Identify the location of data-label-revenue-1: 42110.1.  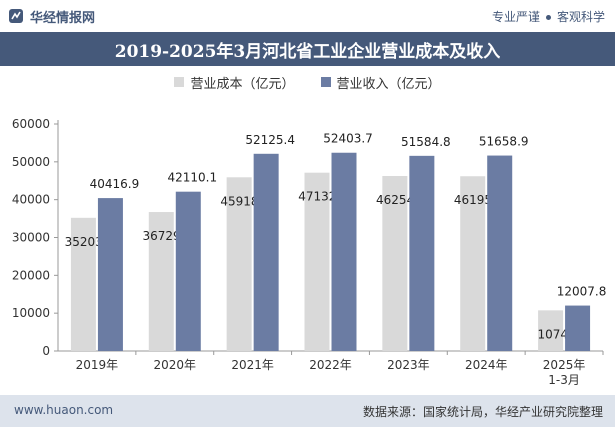
(192, 178).